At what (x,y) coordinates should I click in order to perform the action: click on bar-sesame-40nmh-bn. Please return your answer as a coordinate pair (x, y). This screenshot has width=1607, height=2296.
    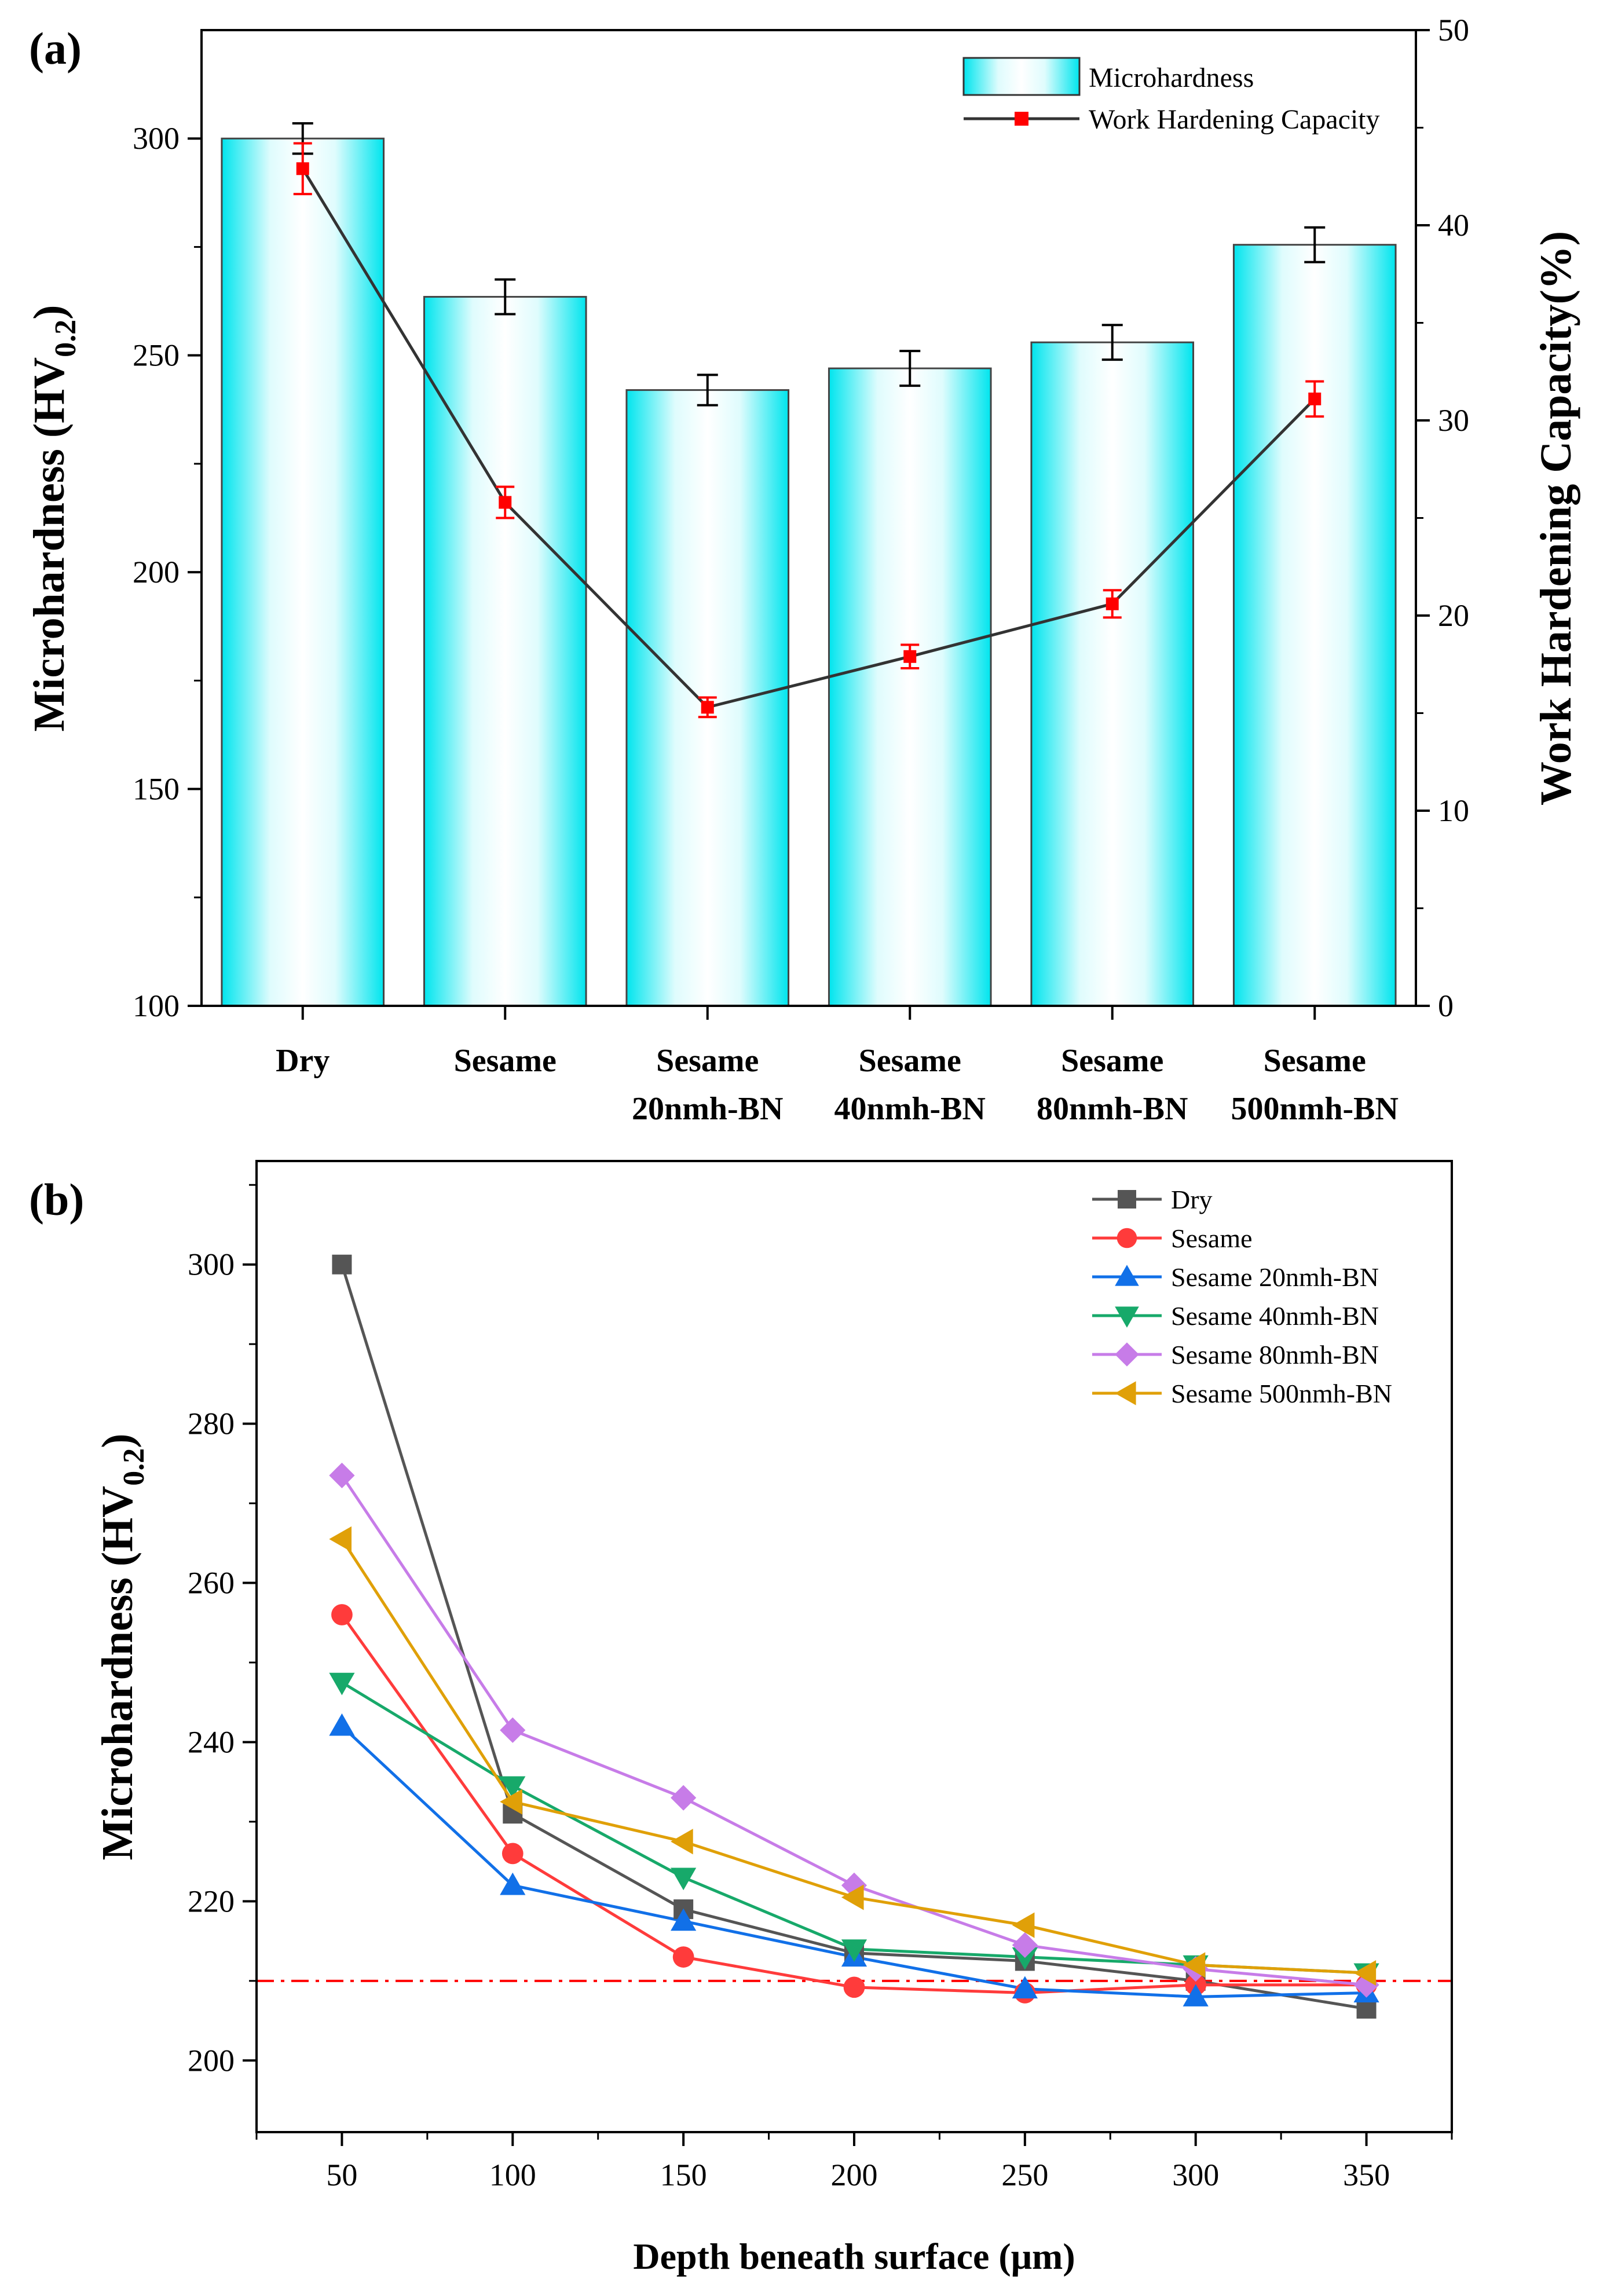
    Looking at the image, I should click on (910, 687).